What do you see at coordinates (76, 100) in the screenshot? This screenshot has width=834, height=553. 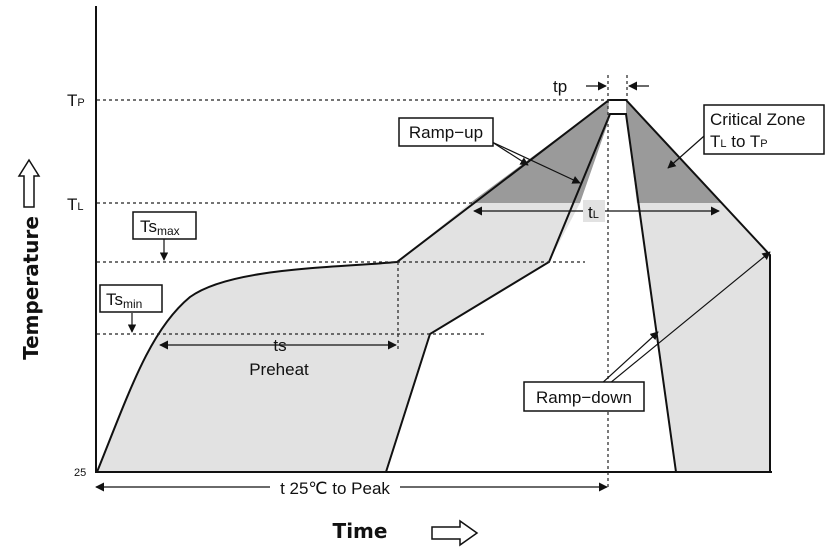 I see `tp-label: TP` at bounding box center [76, 100].